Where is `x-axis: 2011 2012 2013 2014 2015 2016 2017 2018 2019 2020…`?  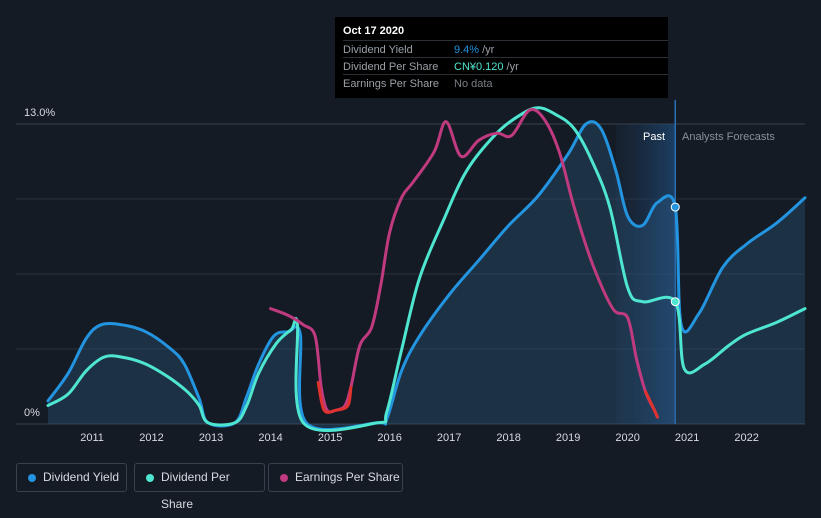
x-axis: 2011 2012 2013 2014 2015 2016 2017 2018 2019 2020… is located at coordinates (419, 438).